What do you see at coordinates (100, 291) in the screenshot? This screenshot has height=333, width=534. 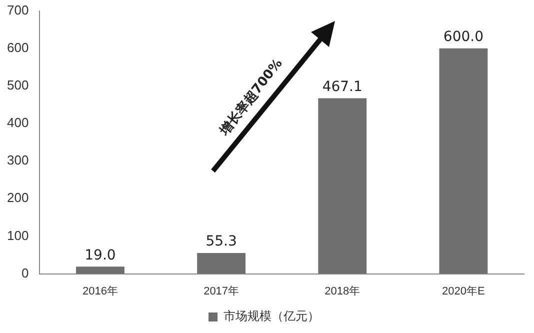 I see `x-tick-label: 2016年` at bounding box center [100, 291].